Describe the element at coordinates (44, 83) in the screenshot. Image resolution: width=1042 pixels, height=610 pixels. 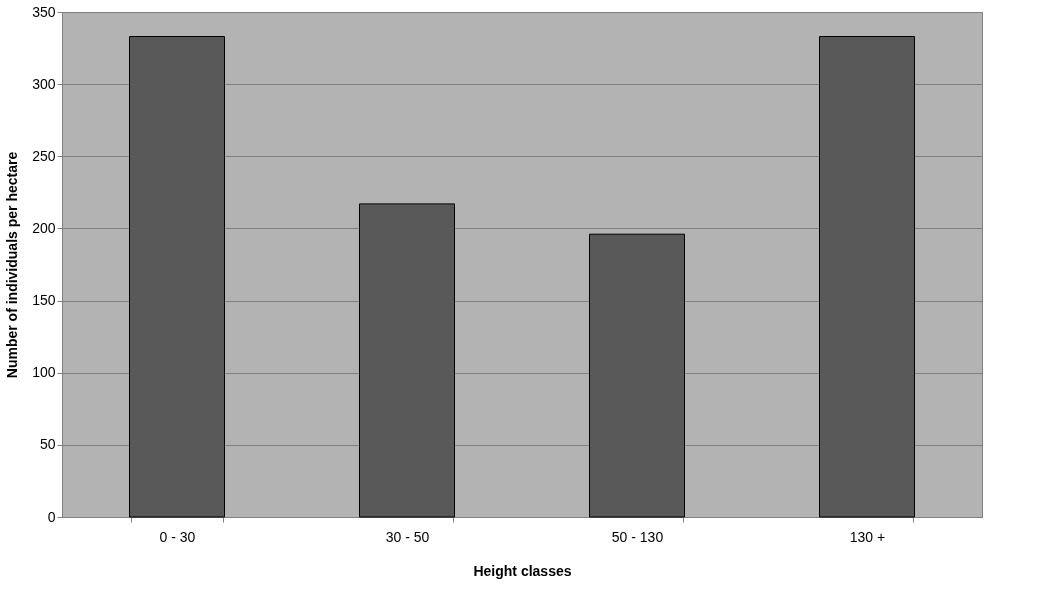
I see `y-tick-label: 300` at that location.